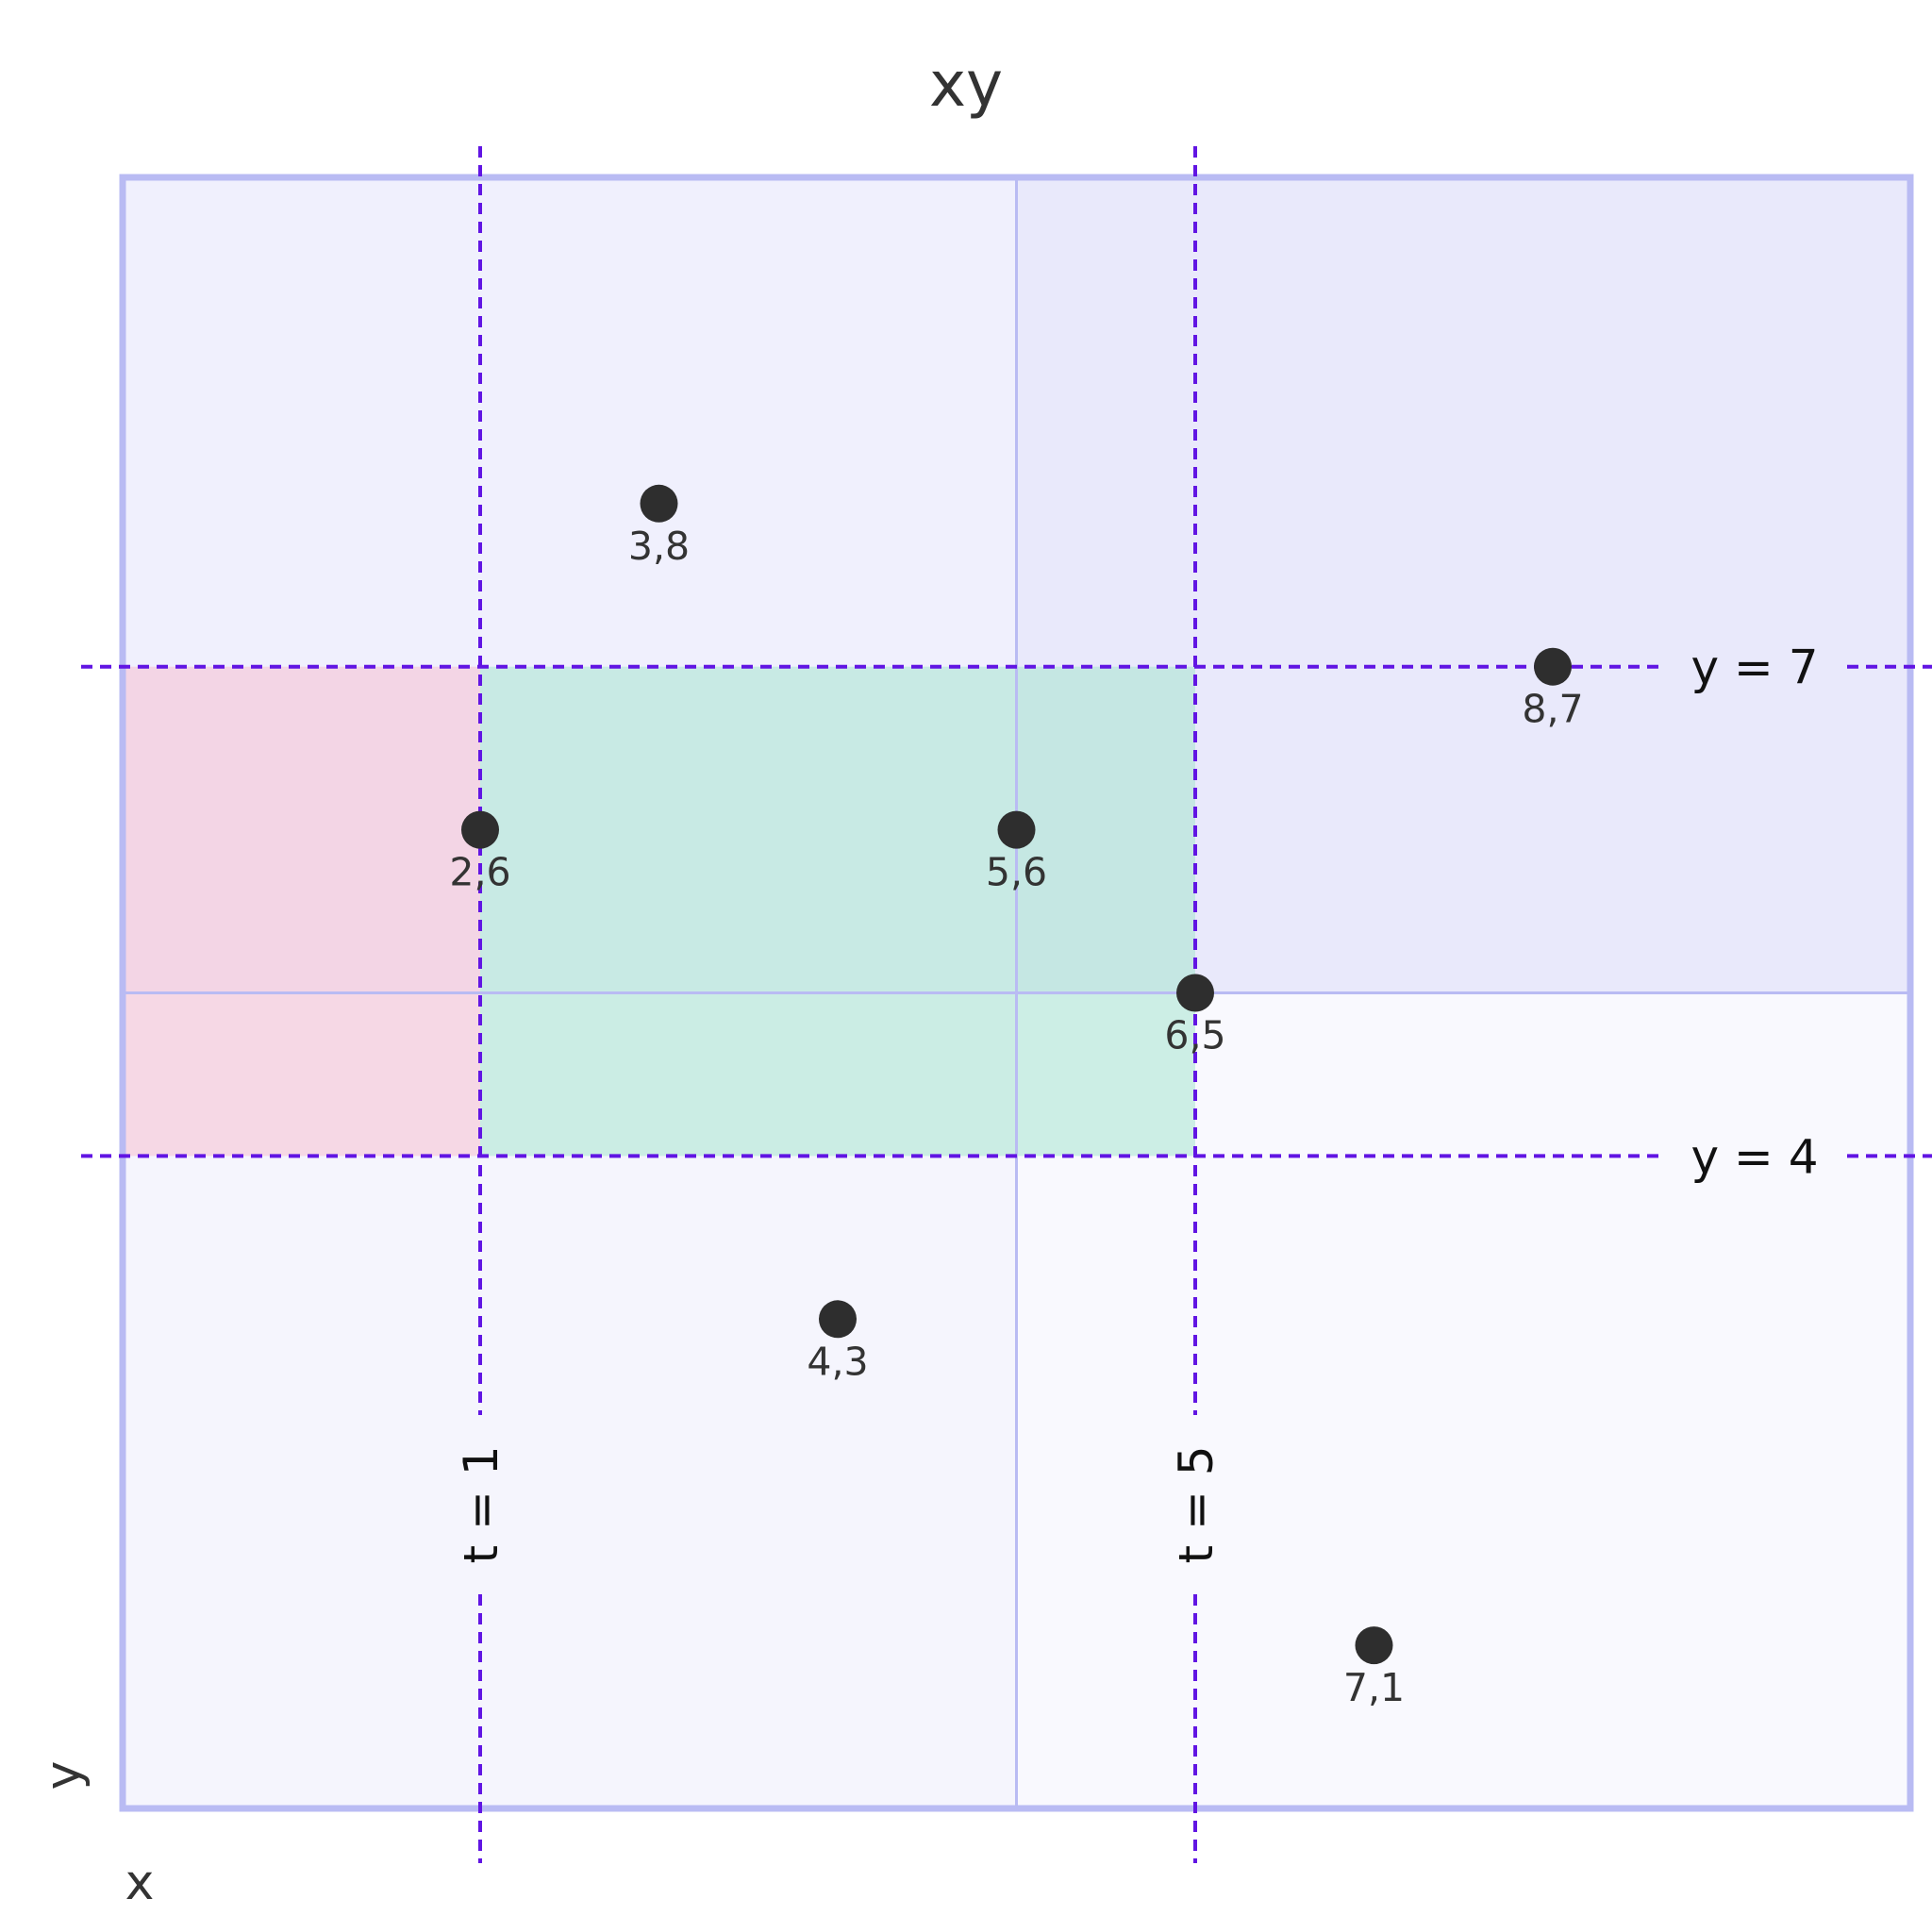 The width and height of the screenshot is (1932, 1932). I want to click on vertical-line-label: t = 5, so click(1196, 1504).